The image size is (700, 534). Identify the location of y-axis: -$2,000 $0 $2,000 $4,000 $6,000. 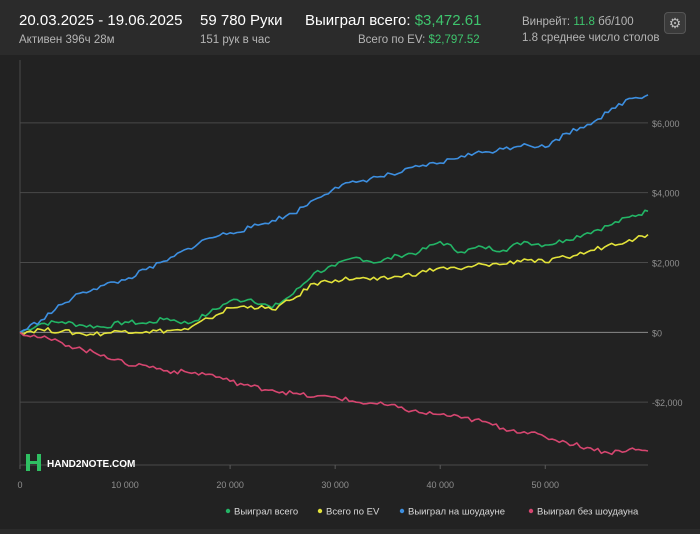
(667, 263).